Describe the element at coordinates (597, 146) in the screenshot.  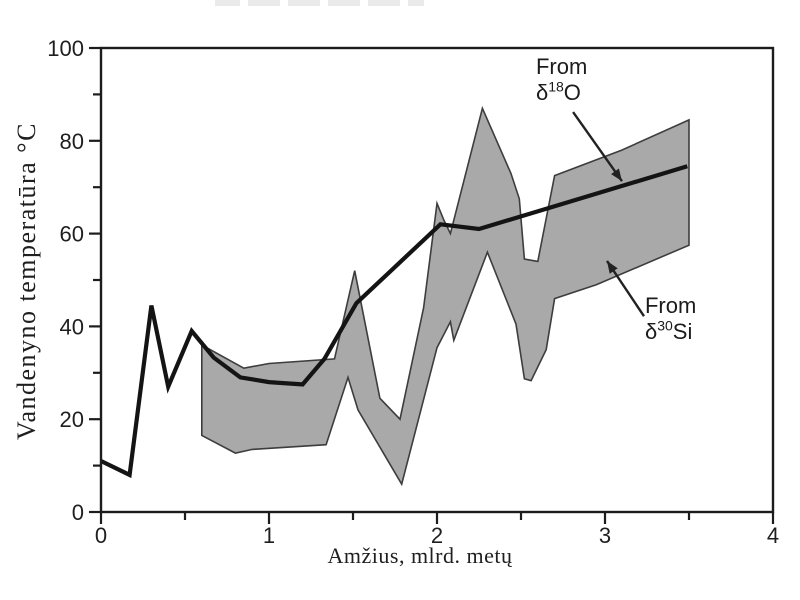
I see `annotation-arrow-o18` at that location.